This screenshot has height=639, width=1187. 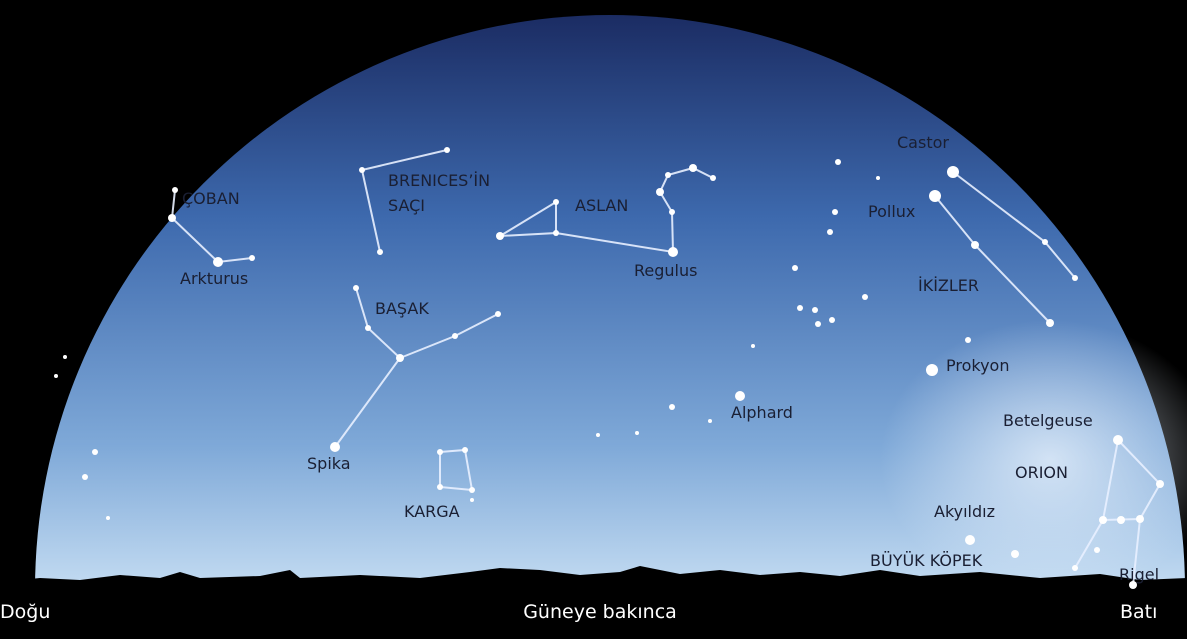 I want to click on constellation-label: SAÇI, so click(x=406, y=205).